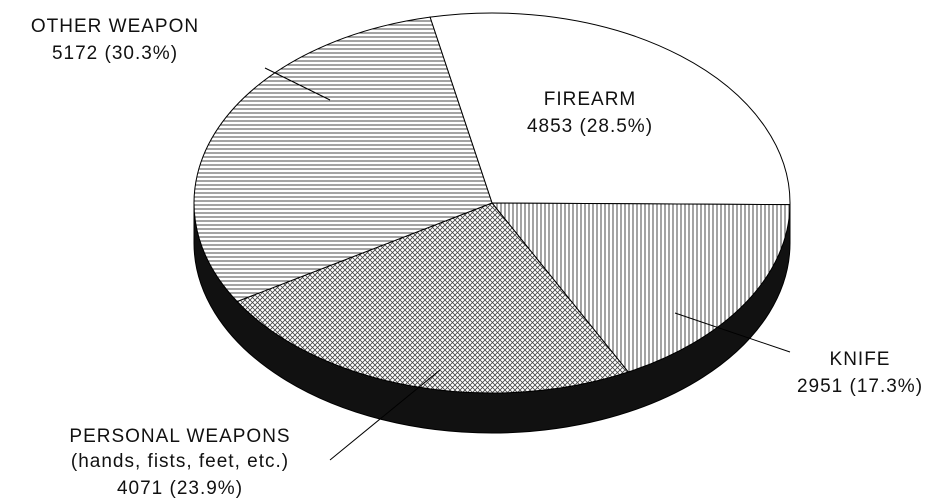 The width and height of the screenshot is (948, 503). What do you see at coordinates (860, 386) in the screenshot?
I see `slice-value-label: 2951 (17.3%)` at bounding box center [860, 386].